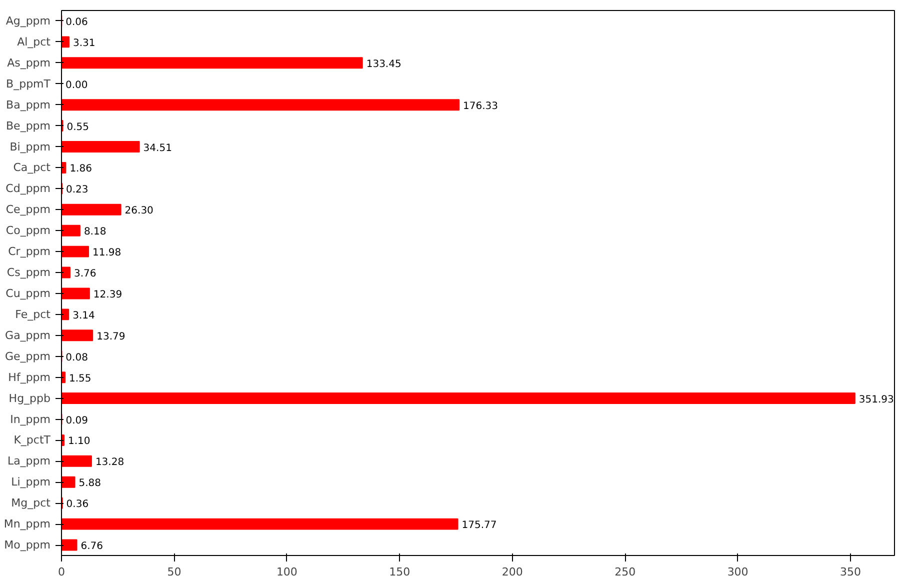  I want to click on y-tick-label: Mn_ppm, so click(27, 524).